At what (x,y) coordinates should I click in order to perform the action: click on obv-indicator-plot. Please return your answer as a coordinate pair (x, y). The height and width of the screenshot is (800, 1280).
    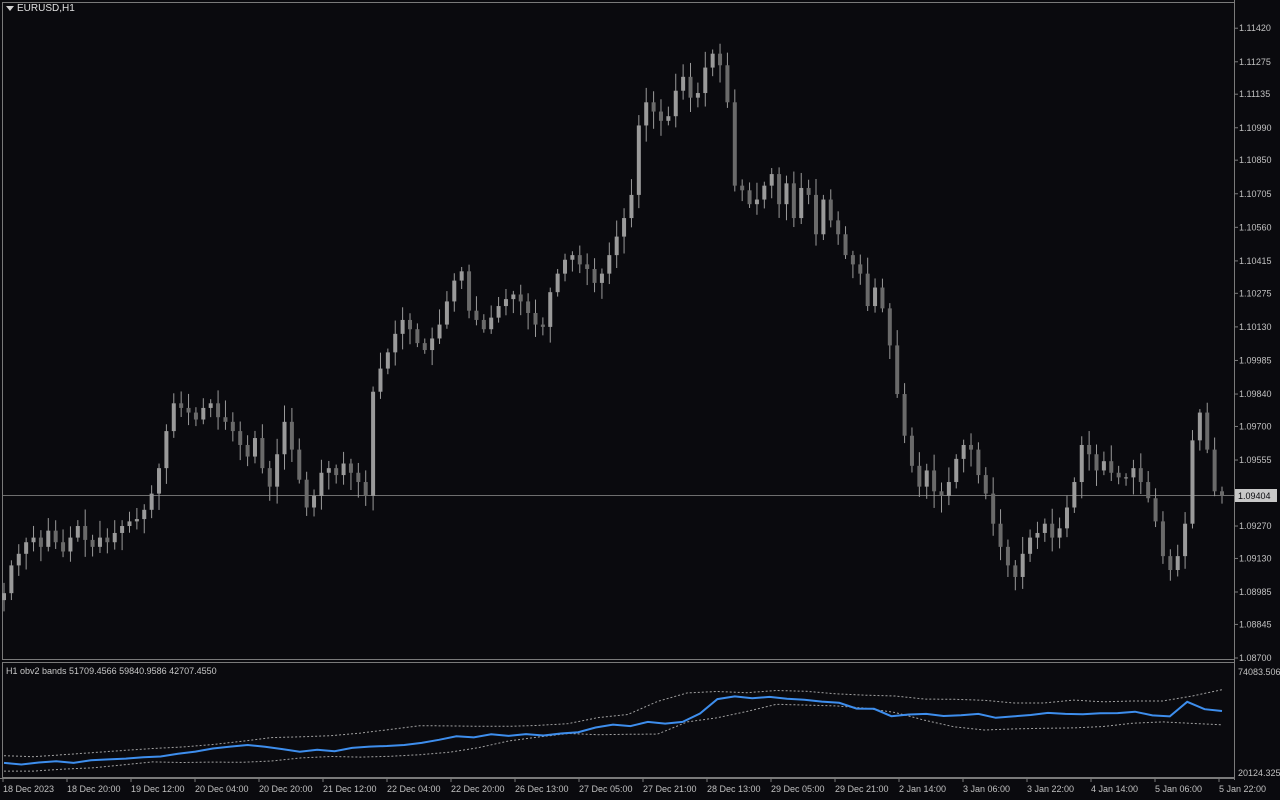
    Looking at the image, I should click on (613, 730).